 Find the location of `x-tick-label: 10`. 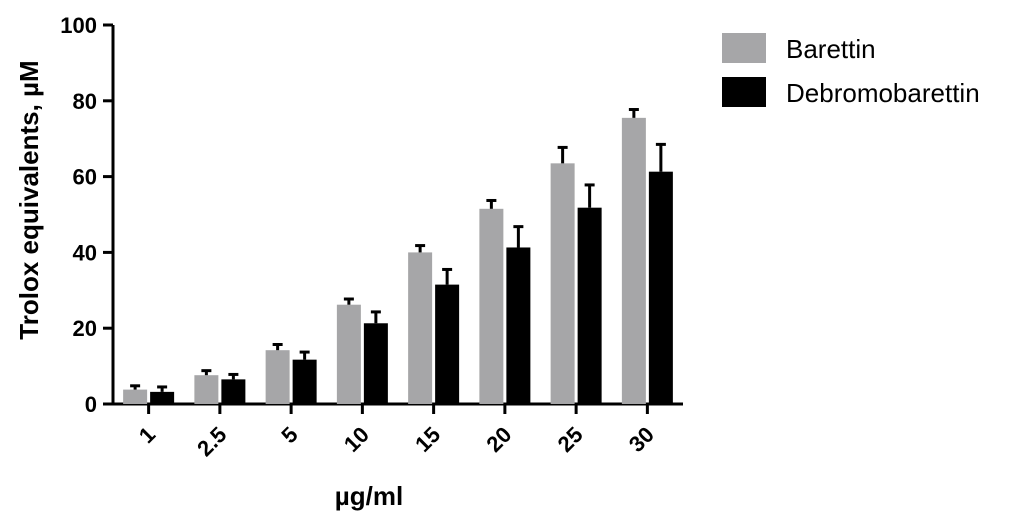

x-tick-label: 10 is located at coordinates (356, 439).